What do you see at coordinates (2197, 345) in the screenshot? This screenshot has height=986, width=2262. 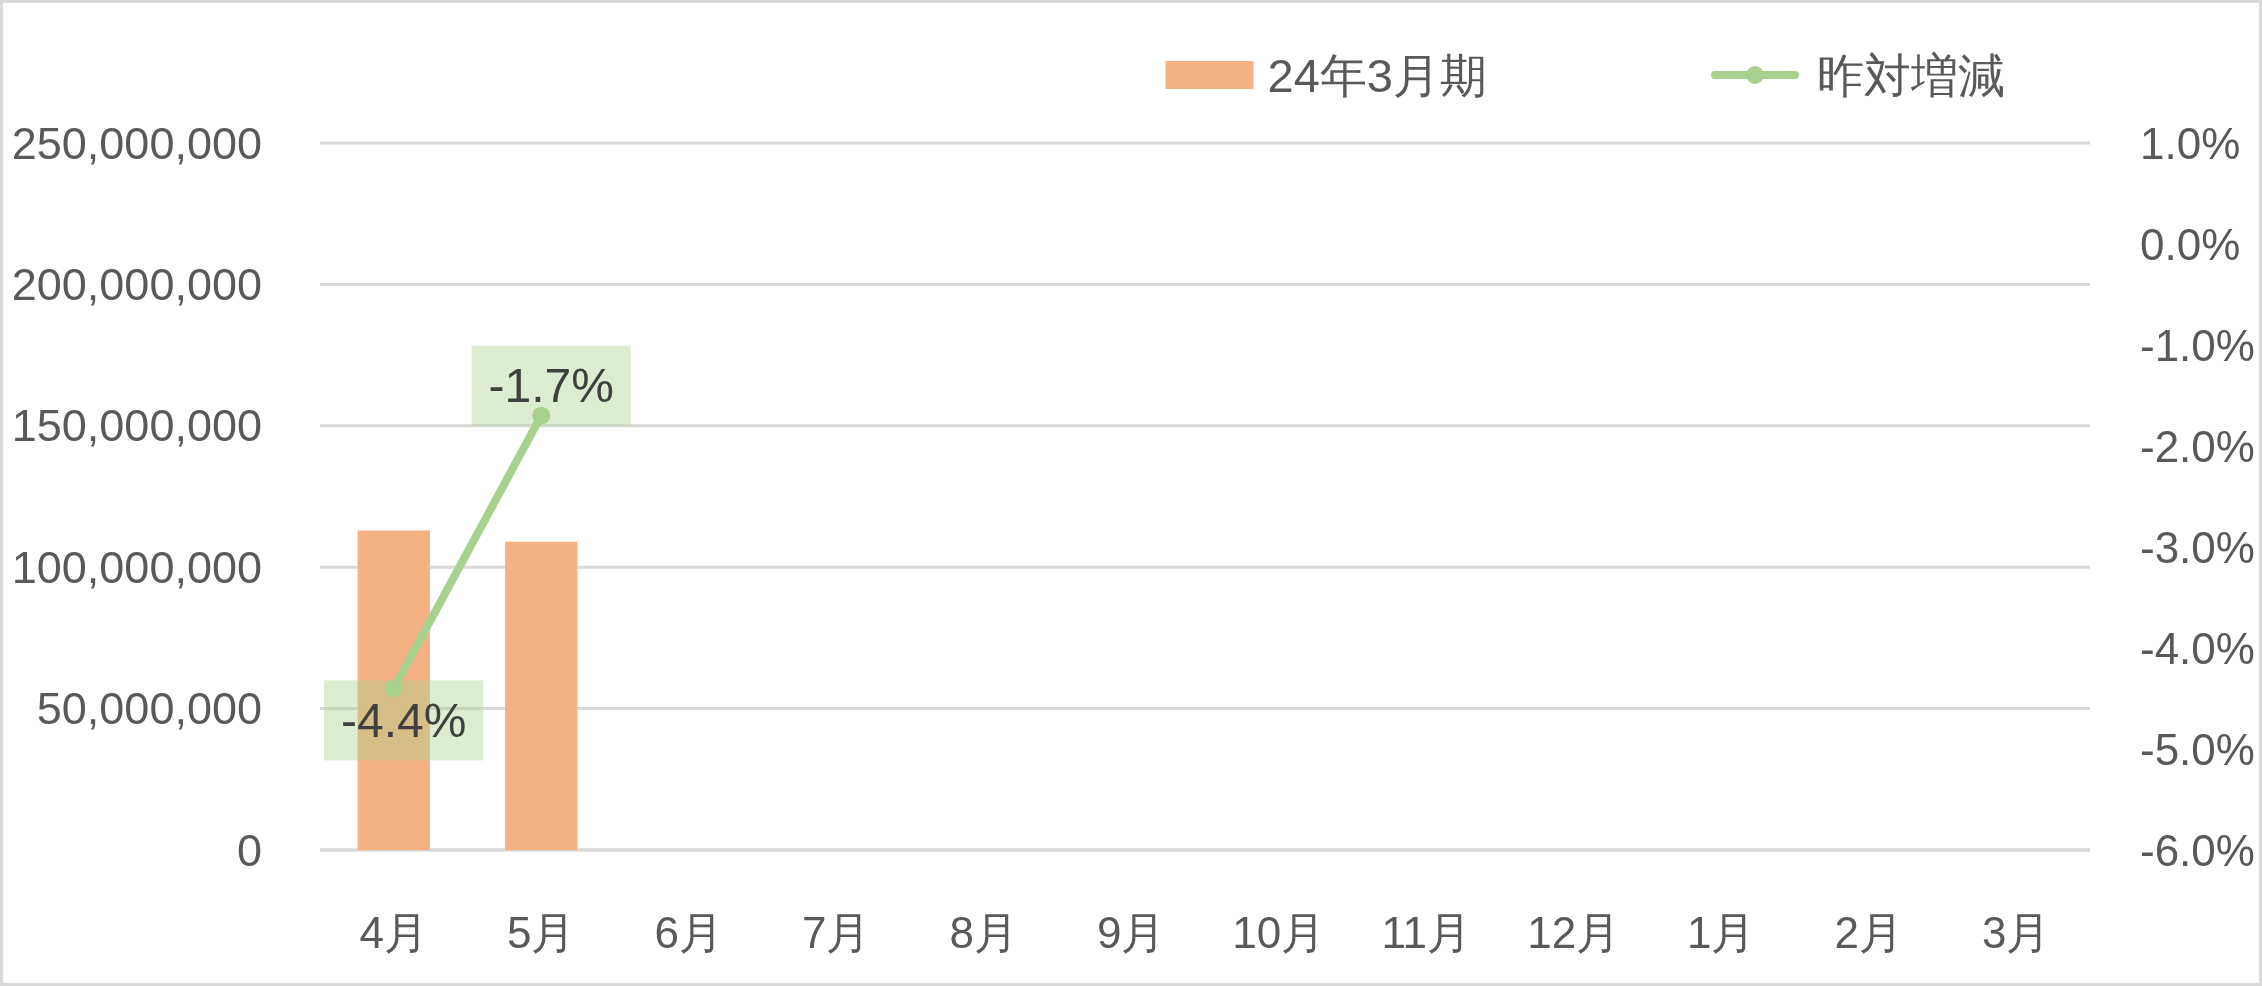 I see `y2-tick-label: -1.0%` at bounding box center [2197, 345].